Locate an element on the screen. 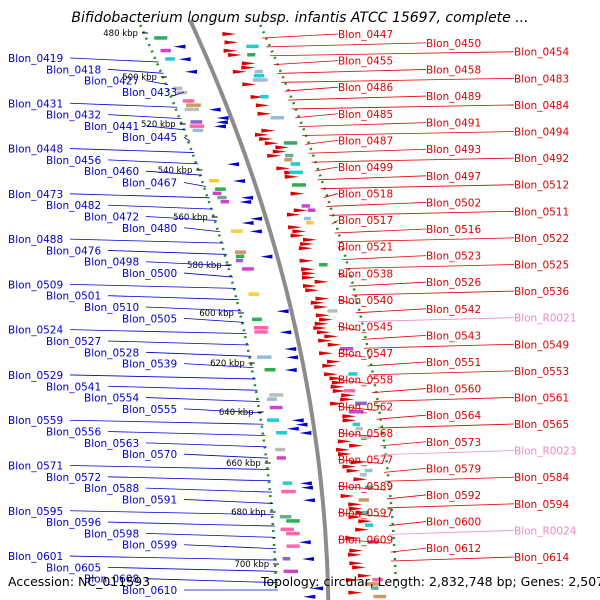  gene-label: Blon_0522 is located at coordinates (541, 239).